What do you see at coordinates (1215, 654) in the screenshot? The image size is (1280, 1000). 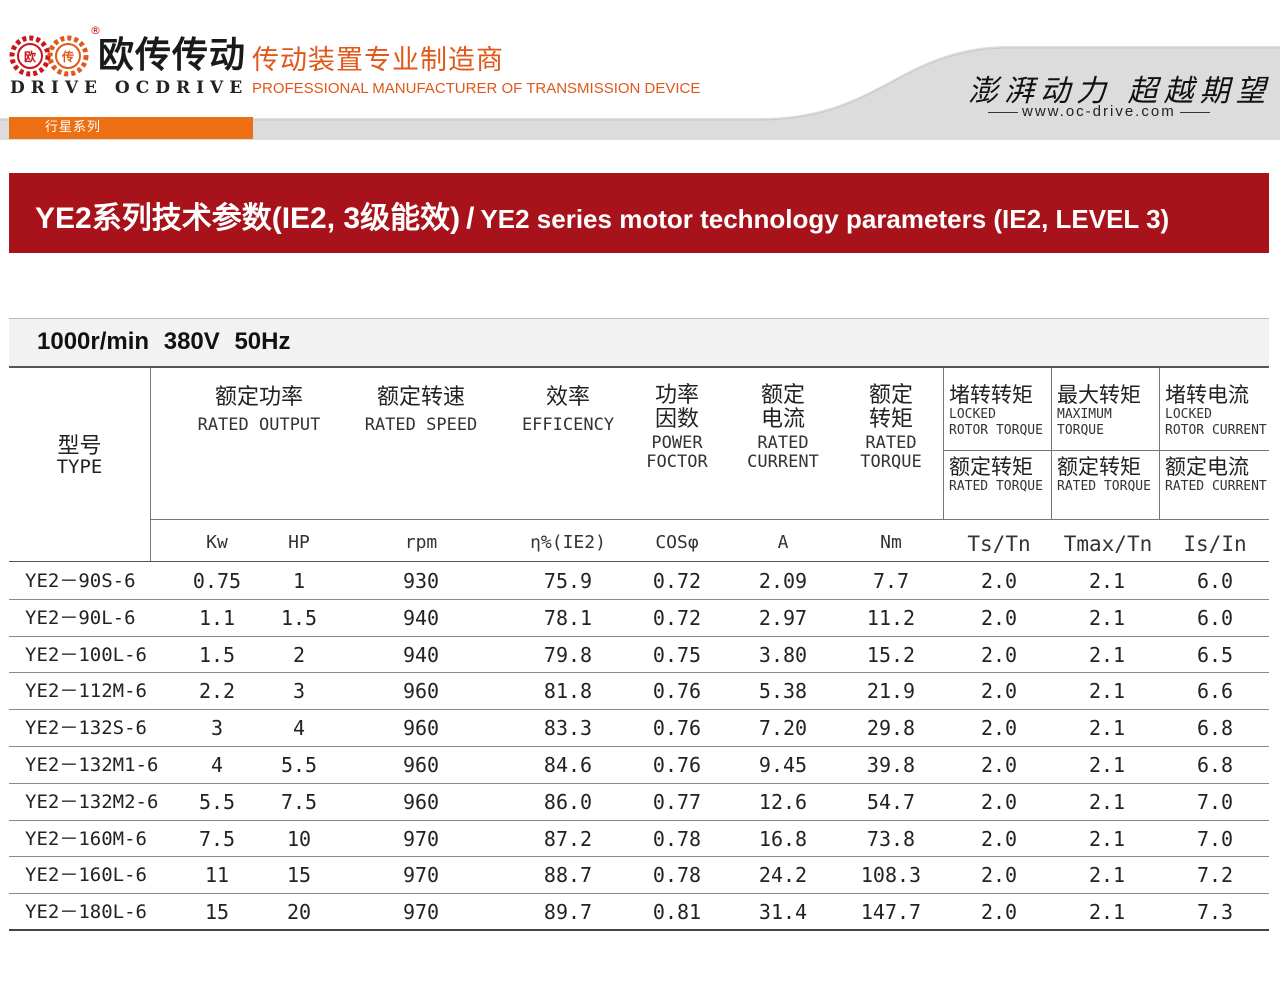 I see `cell-is-in: 6.5` at bounding box center [1215, 654].